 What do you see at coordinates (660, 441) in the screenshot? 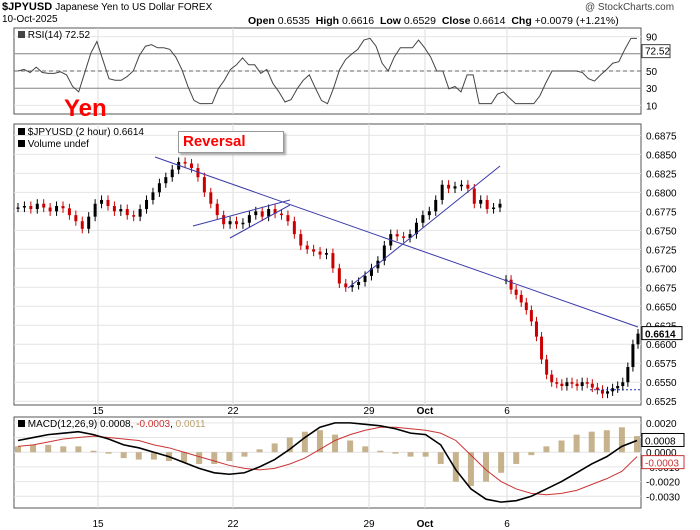
I see `macd-tag-text: 0.0008` at bounding box center [660, 441].